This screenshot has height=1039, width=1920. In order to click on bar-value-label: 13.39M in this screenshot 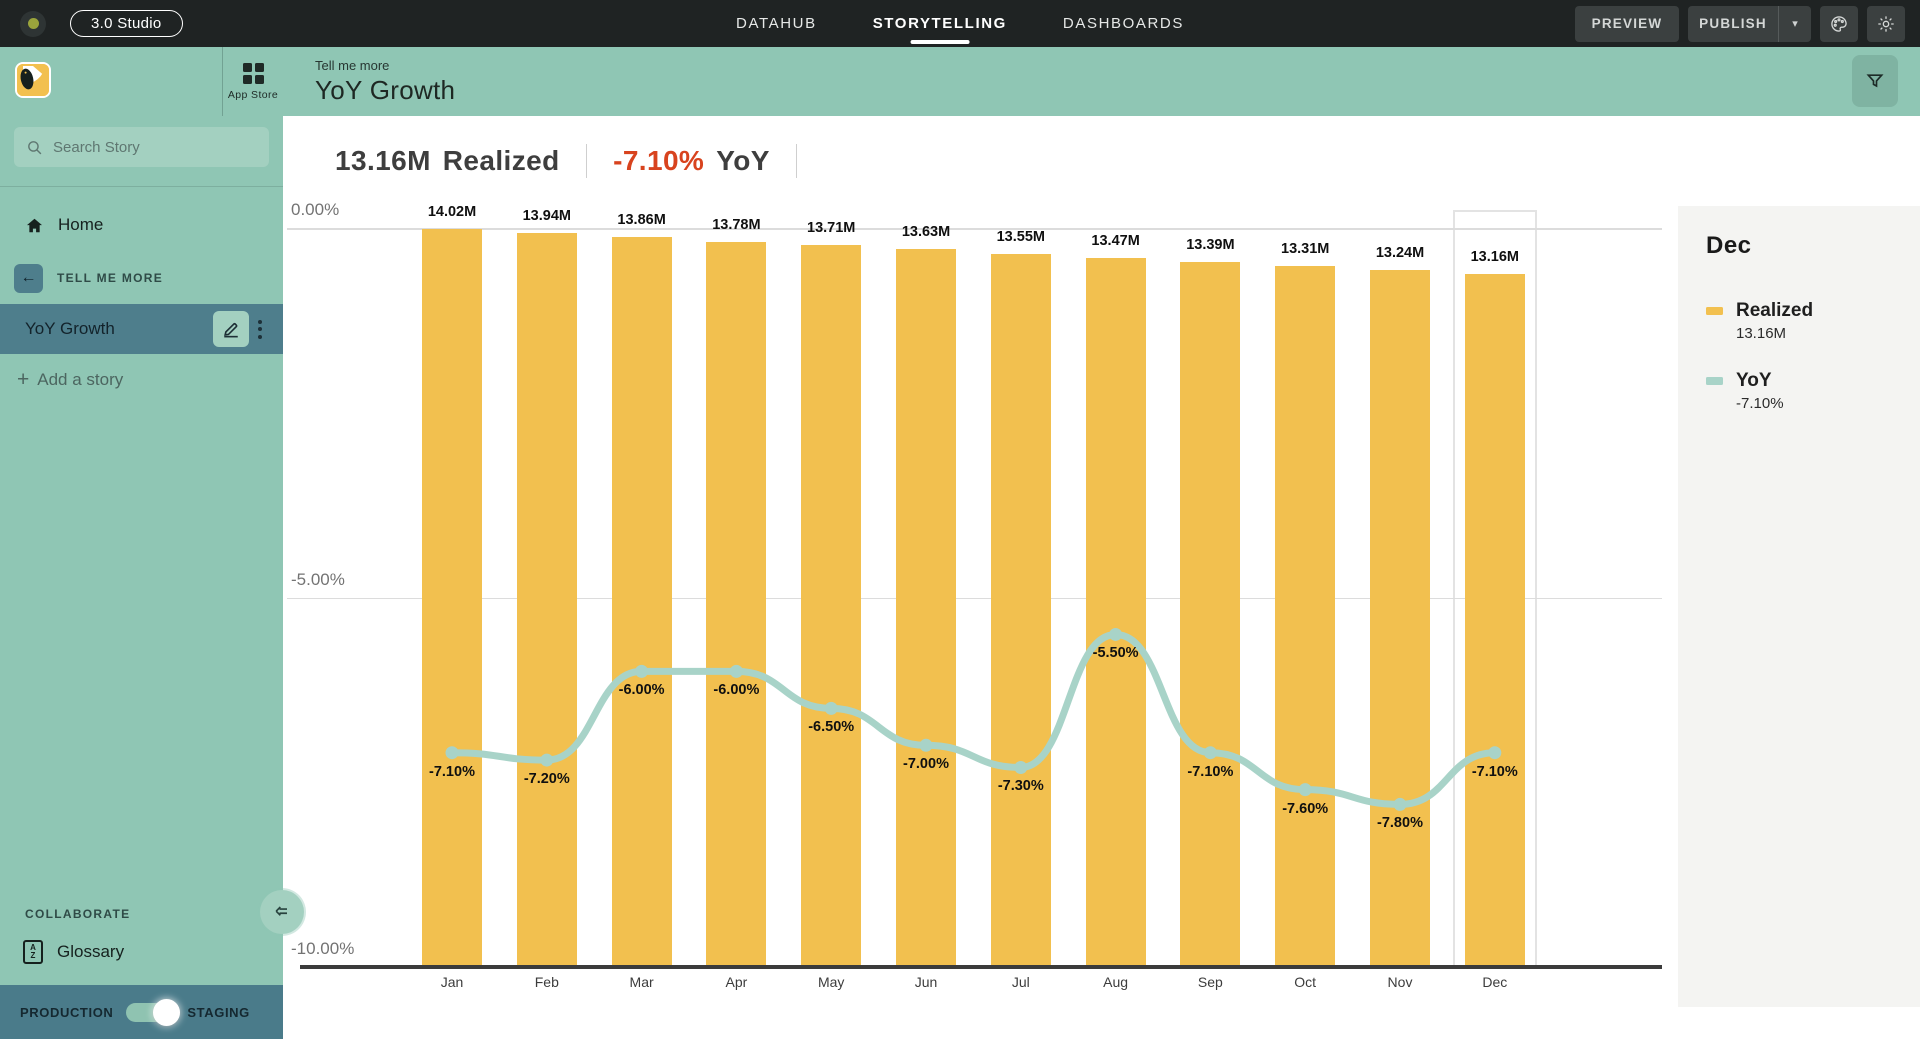, I will do `click(1210, 244)`.